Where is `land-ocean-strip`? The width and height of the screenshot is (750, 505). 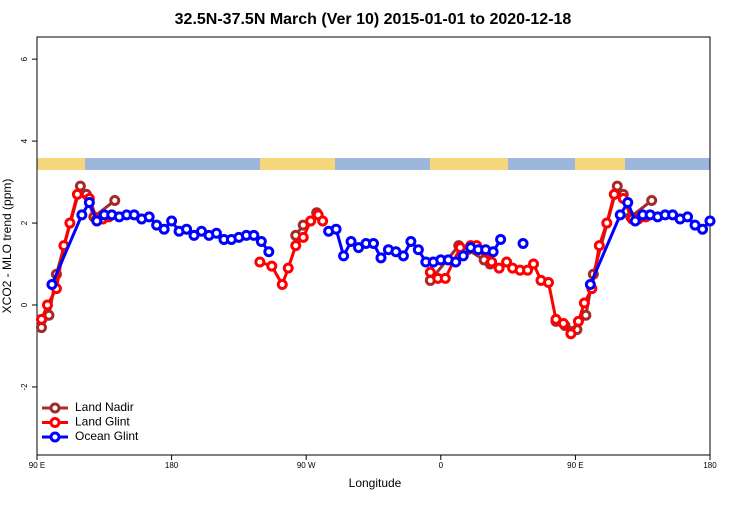
land-ocean-strip is located at coordinates (373, 164).